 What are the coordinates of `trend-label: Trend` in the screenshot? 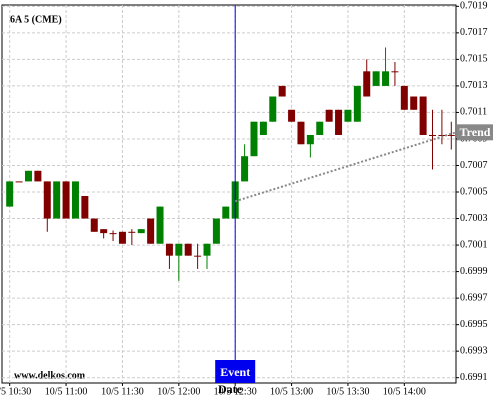 It's located at (475, 132).